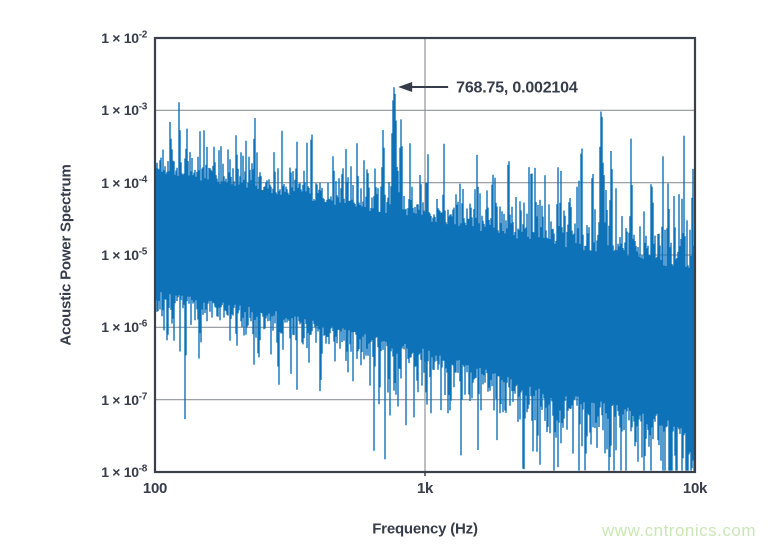  What do you see at coordinates (695, 488) in the screenshot?
I see `x-tick-label: 10k` at bounding box center [695, 488].